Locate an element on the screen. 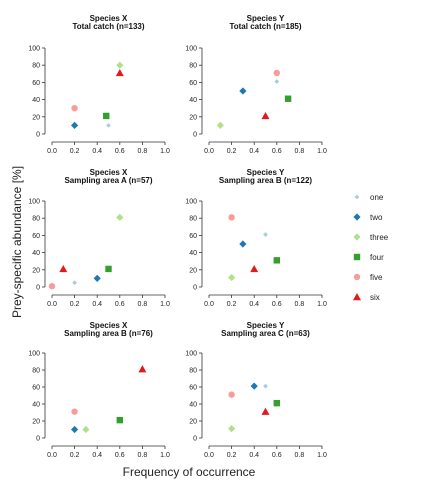 The width and height of the screenshot is (423, 485). legend-label-two: two is located at coordinates (376, 217).